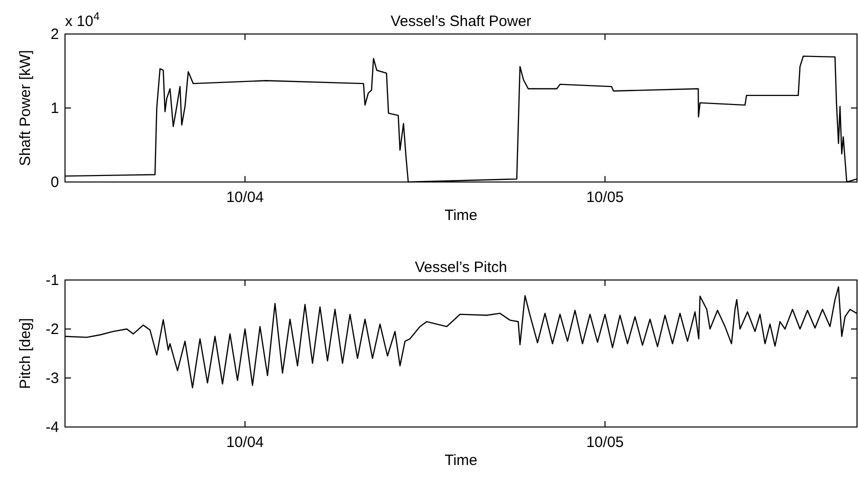  I want to click on y-tick-label: 2, so click(54, 34).